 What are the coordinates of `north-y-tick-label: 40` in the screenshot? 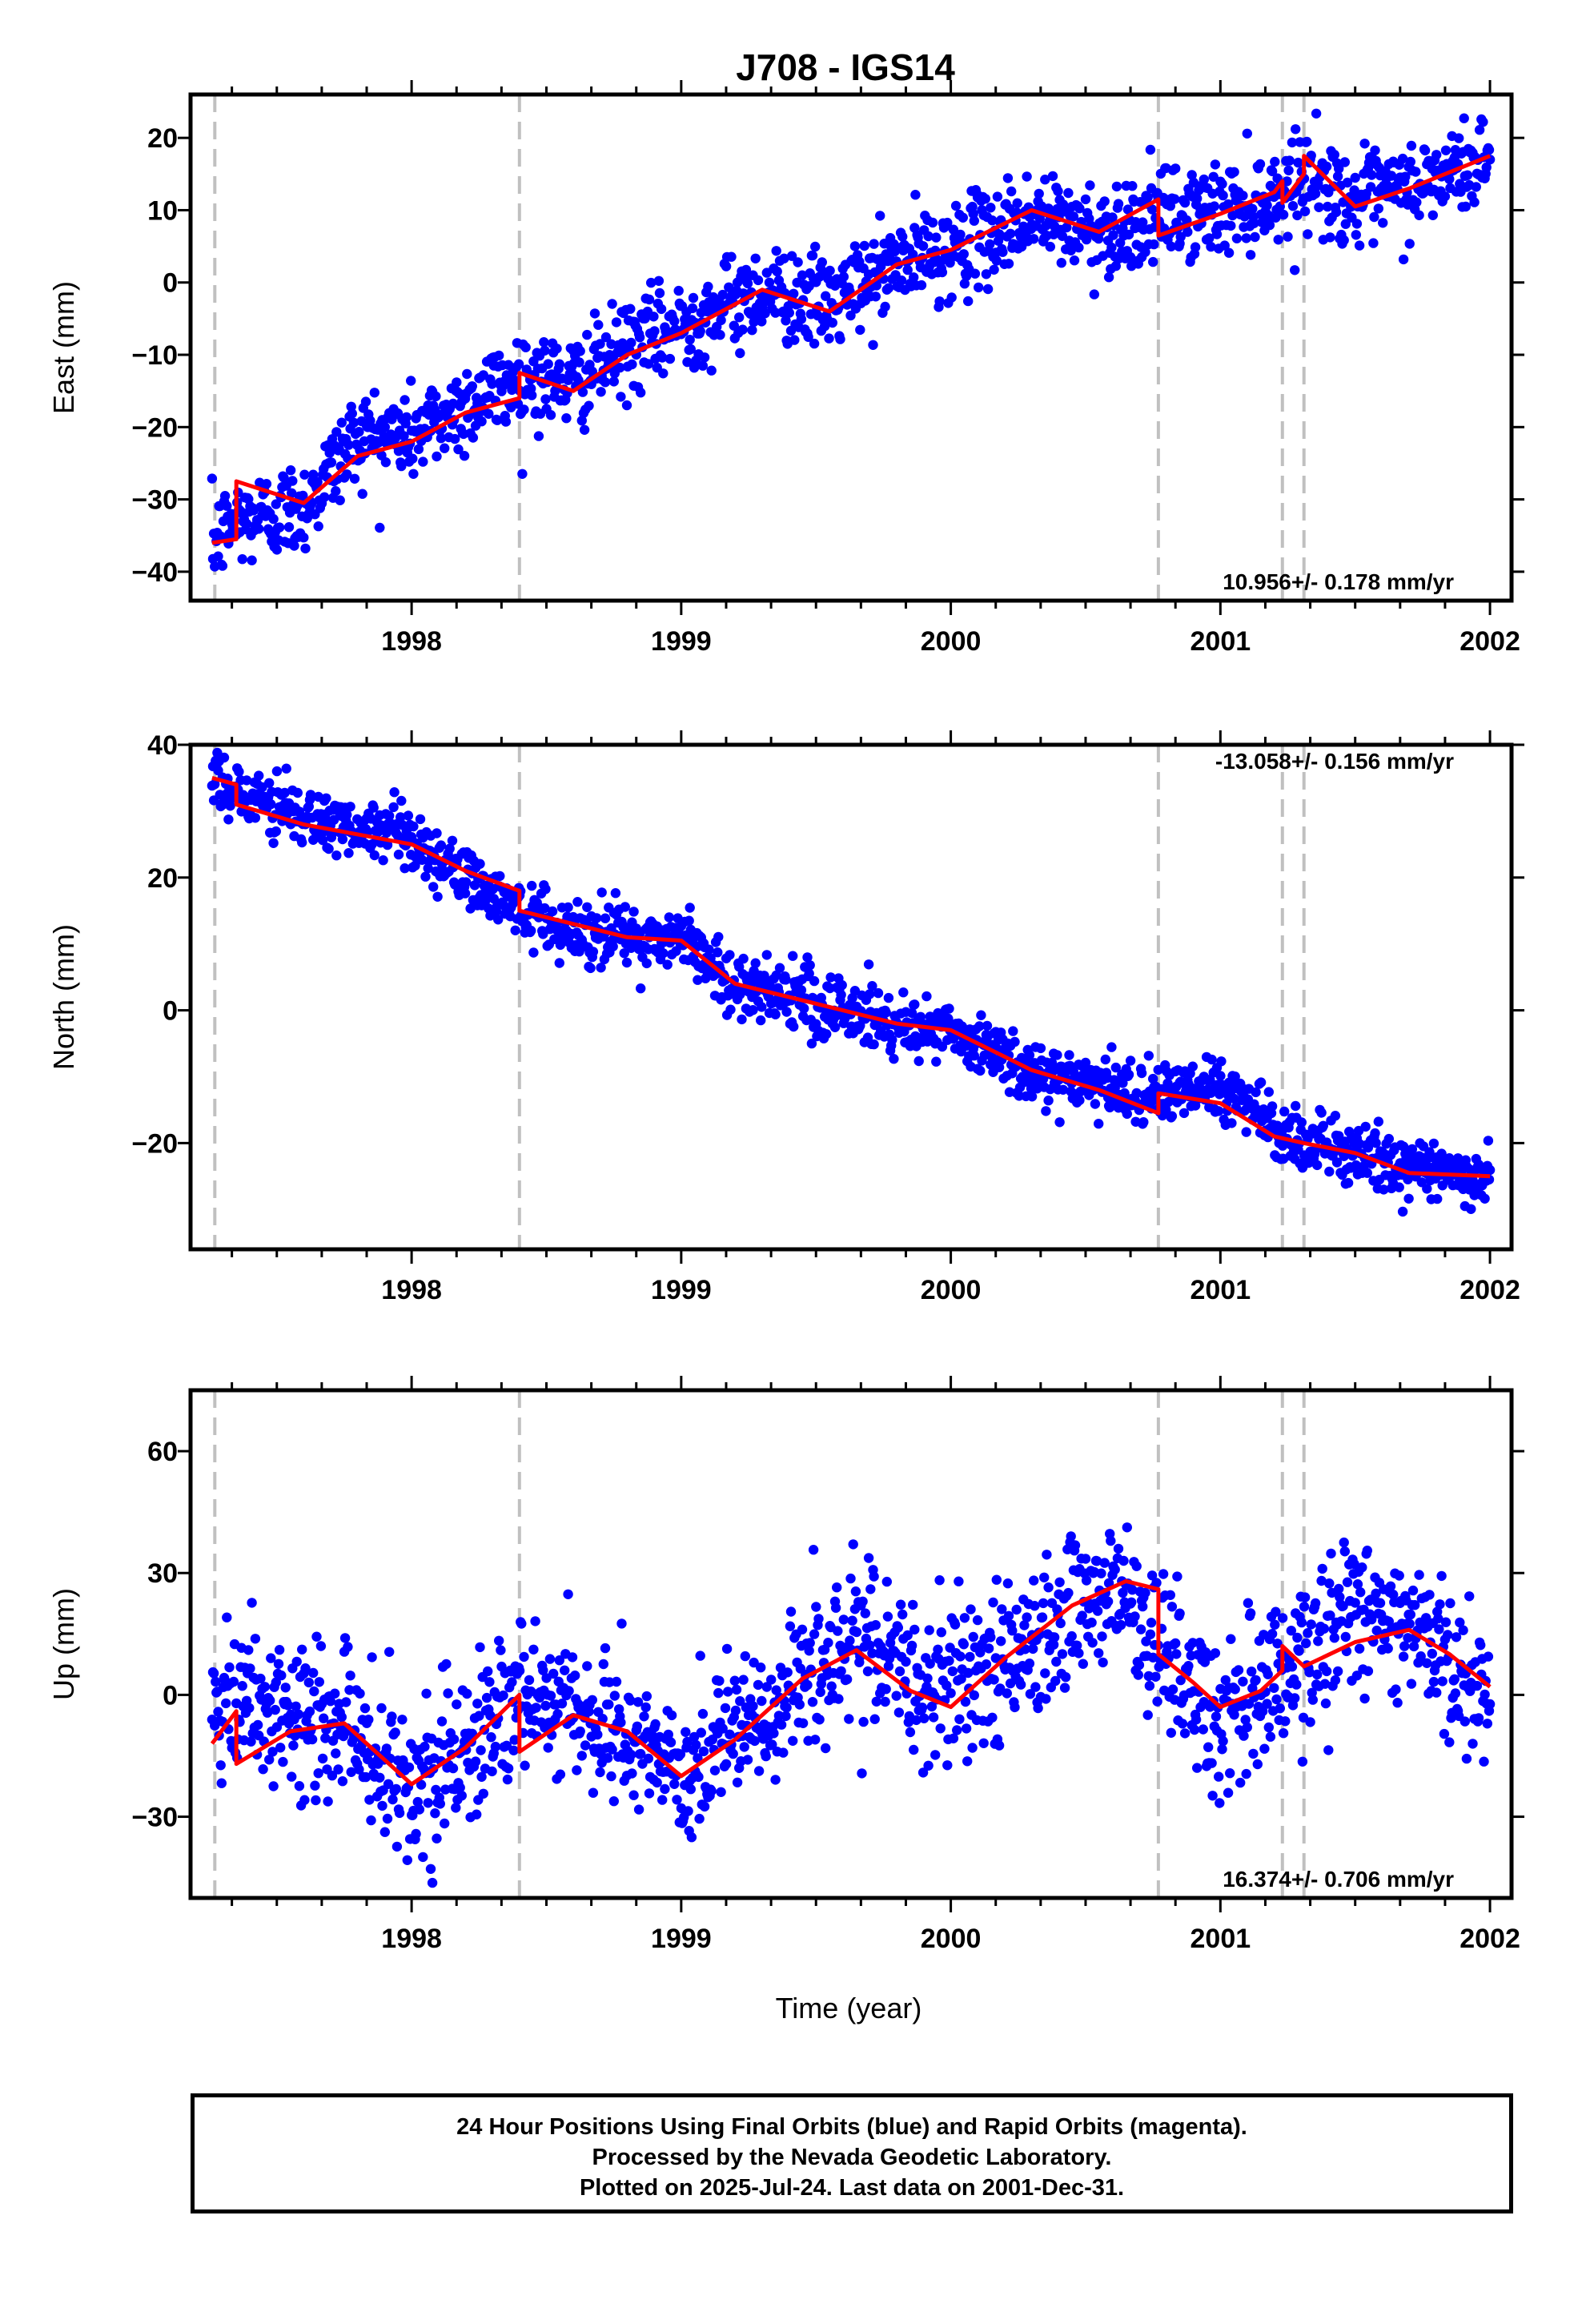 It's located at (162, 745).